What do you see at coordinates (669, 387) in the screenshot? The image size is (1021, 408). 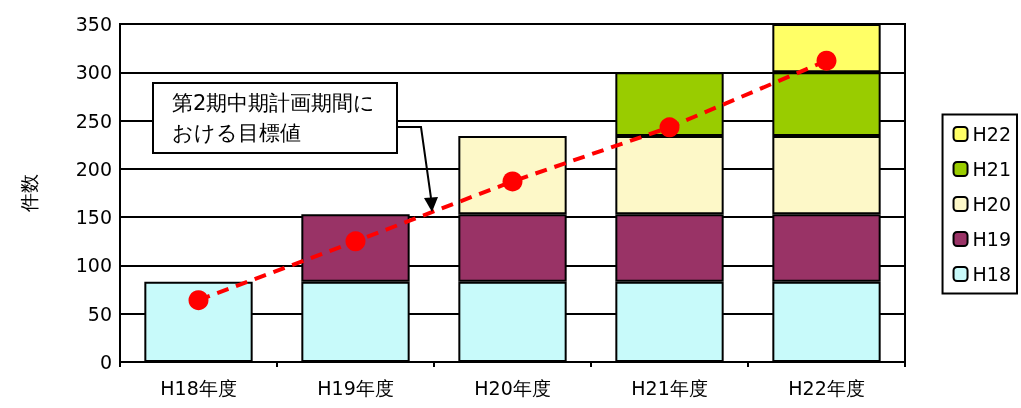 I see `x-tick-label: H21年度` at bounding box center [669, 387].